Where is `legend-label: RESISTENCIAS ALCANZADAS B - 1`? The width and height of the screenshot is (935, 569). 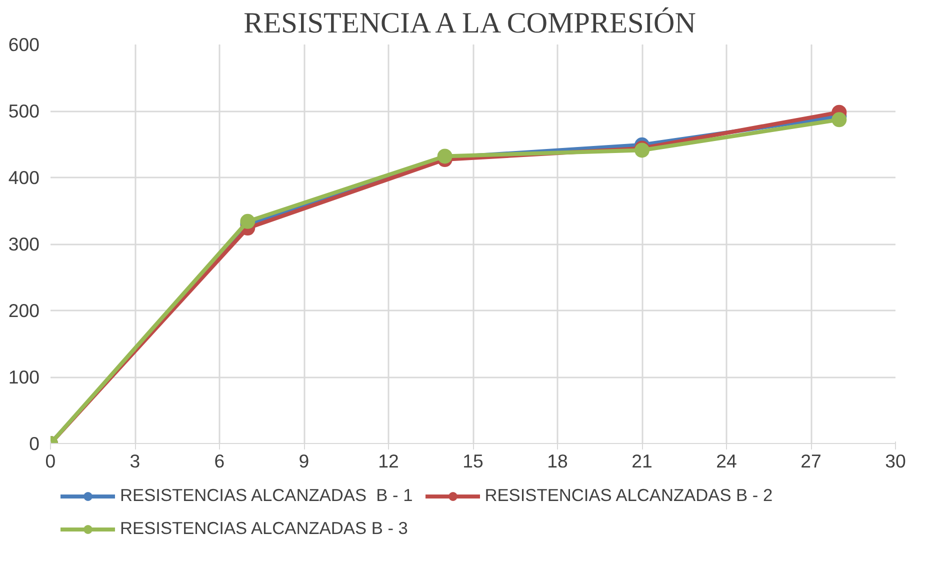 legend-label: RESISTENCIAS ALCANZADAS B - 1 is located at coordinates (266, 495).